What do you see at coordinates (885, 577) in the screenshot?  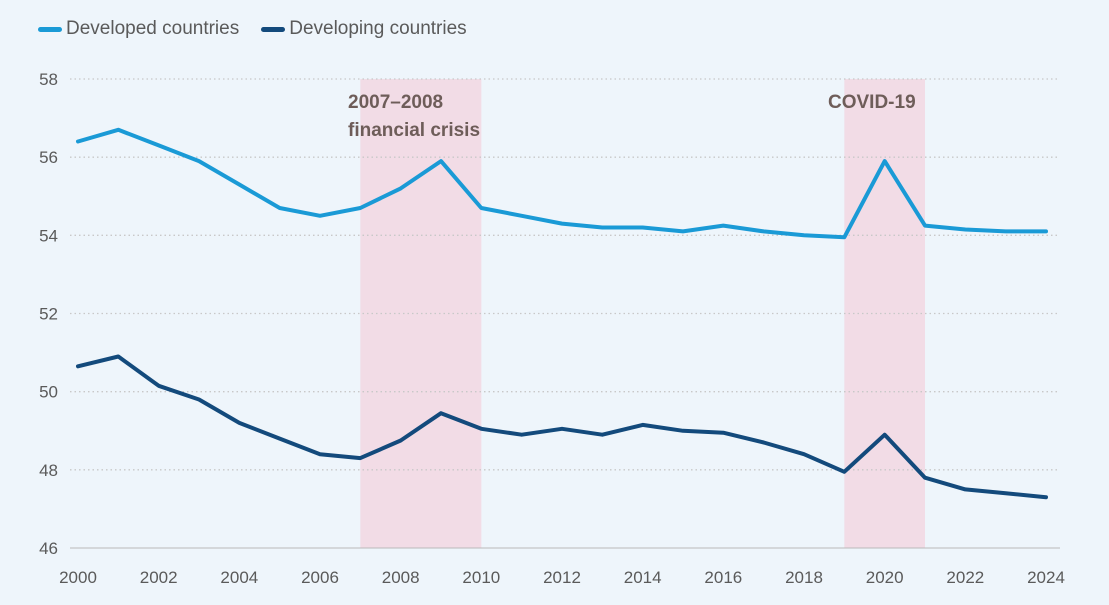 I see `x-tick-label: 2020` at bounding box center [885, 577].